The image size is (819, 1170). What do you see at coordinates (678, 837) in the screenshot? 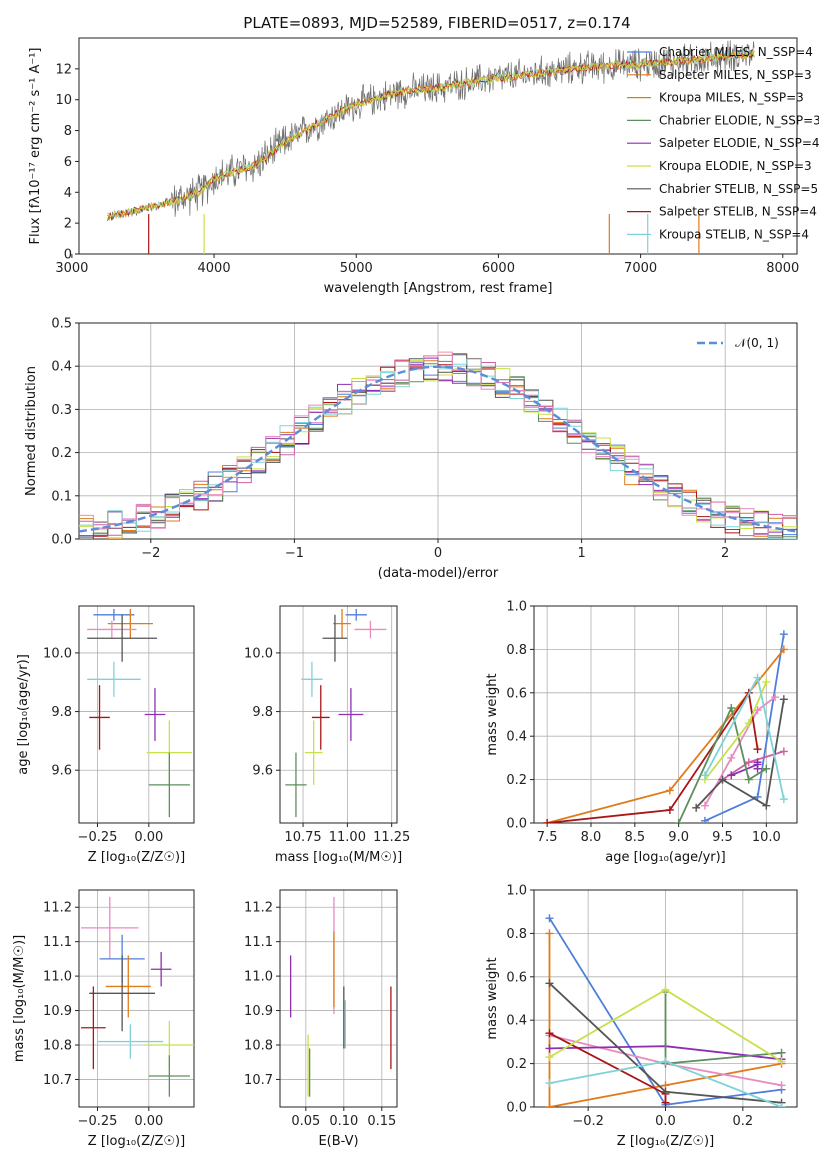
I see `x-tick-label: 9.0` at bounding box center [678, 837].